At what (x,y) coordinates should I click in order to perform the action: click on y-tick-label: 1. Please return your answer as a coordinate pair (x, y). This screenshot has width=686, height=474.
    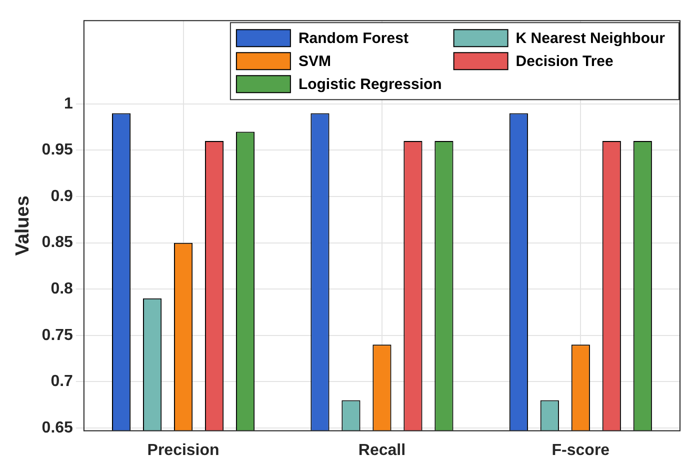
    Looking at the image, I should click on (69, 103).